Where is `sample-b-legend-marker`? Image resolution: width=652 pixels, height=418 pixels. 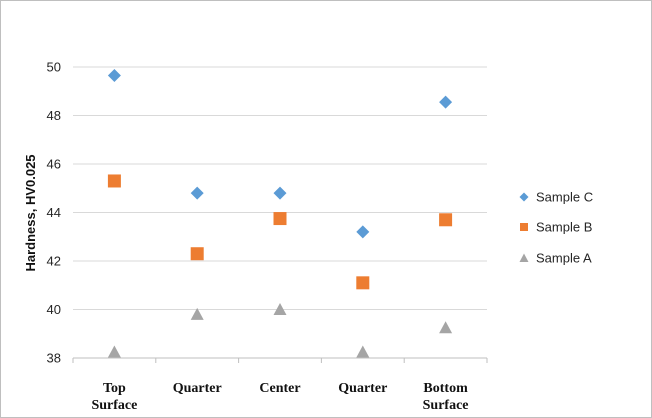 sample-b-legend-marker is located at coordinates (524, 227).